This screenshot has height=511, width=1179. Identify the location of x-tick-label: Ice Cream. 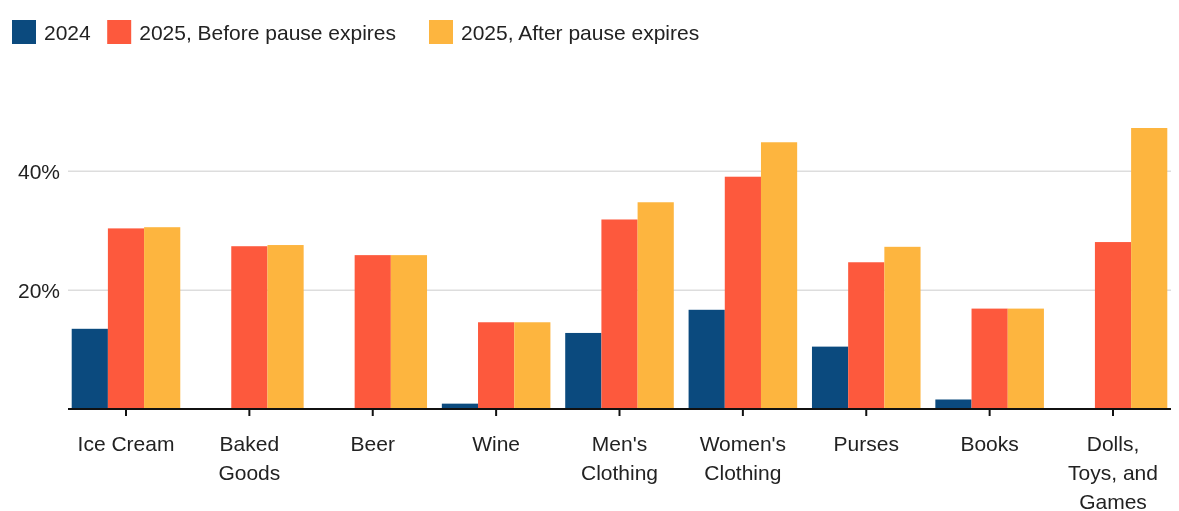
(126, 443).